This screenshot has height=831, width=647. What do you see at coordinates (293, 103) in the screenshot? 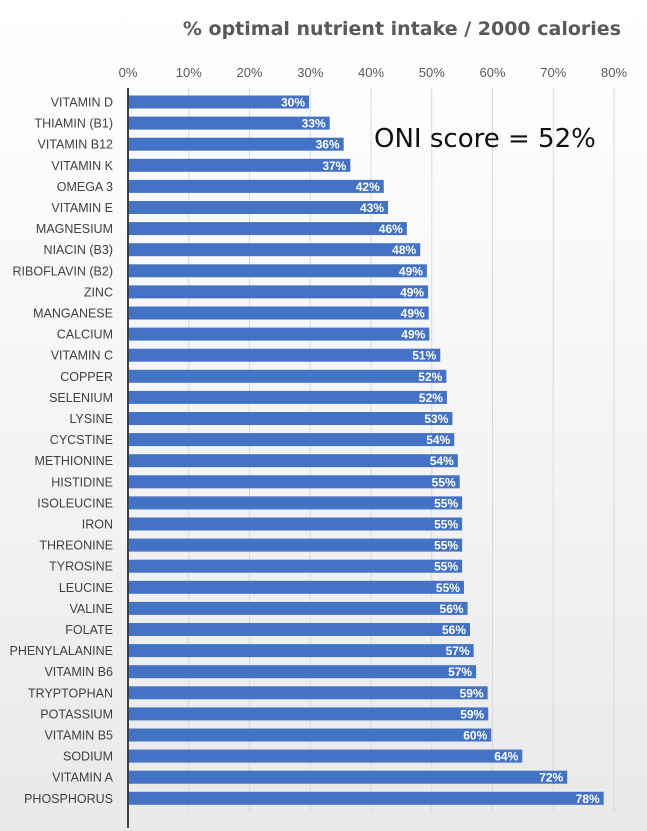
I see `data-label: 30%` at bounding box center [293, 103].